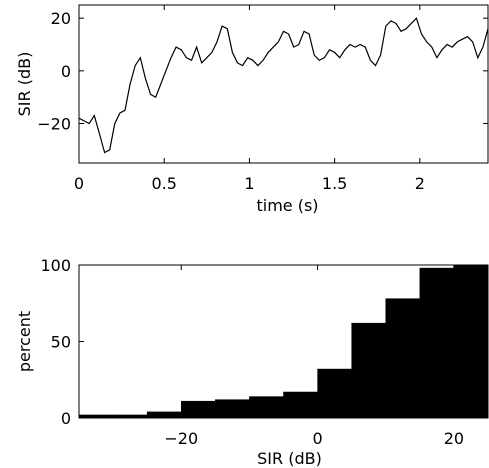 The height and width of the screenshot is (468, 489). What do you see at coordinates (61, 18) in the screenshot?
I see `top-y-tick-label: 20` at bounding box center [61, 18].